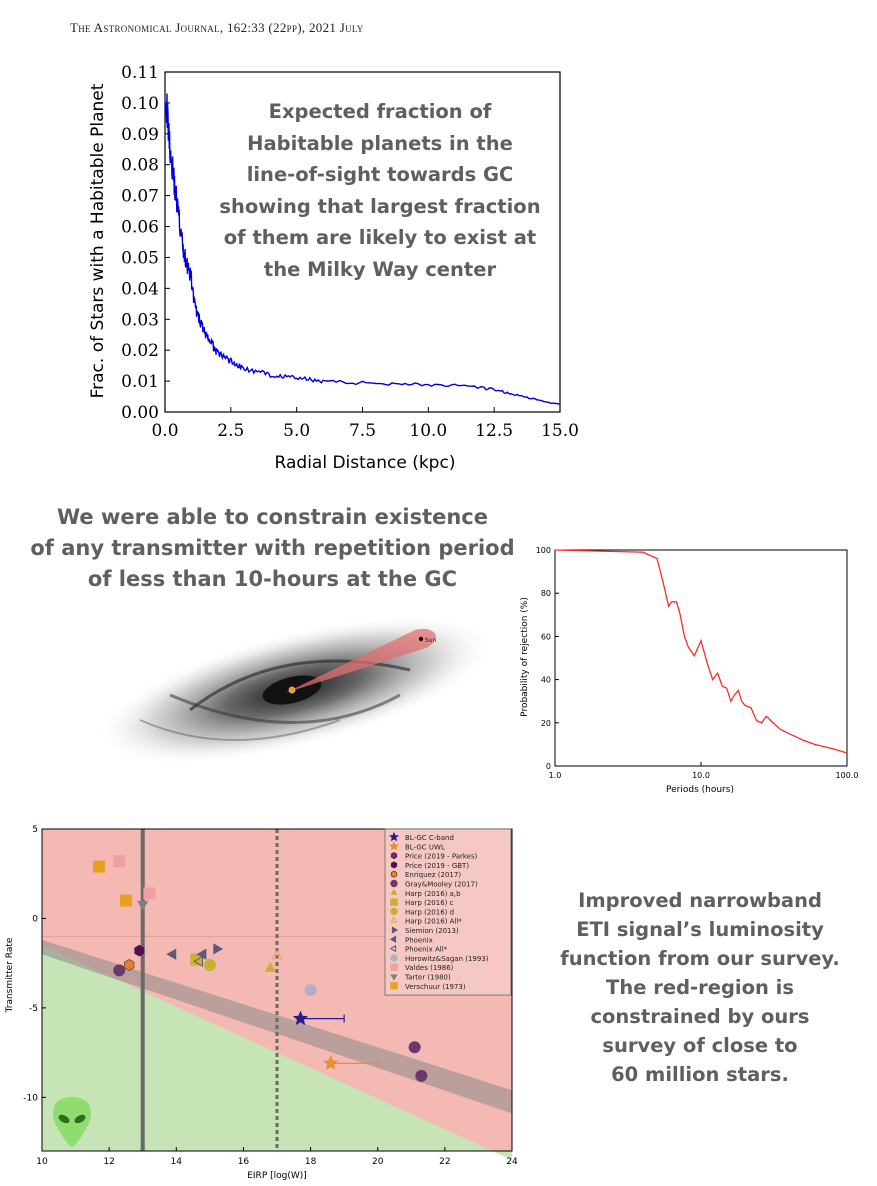  Describe the element at coordinates (700, 929) in the screenshot. I see `caption-line: ETI signal’s luminosity` at that location.